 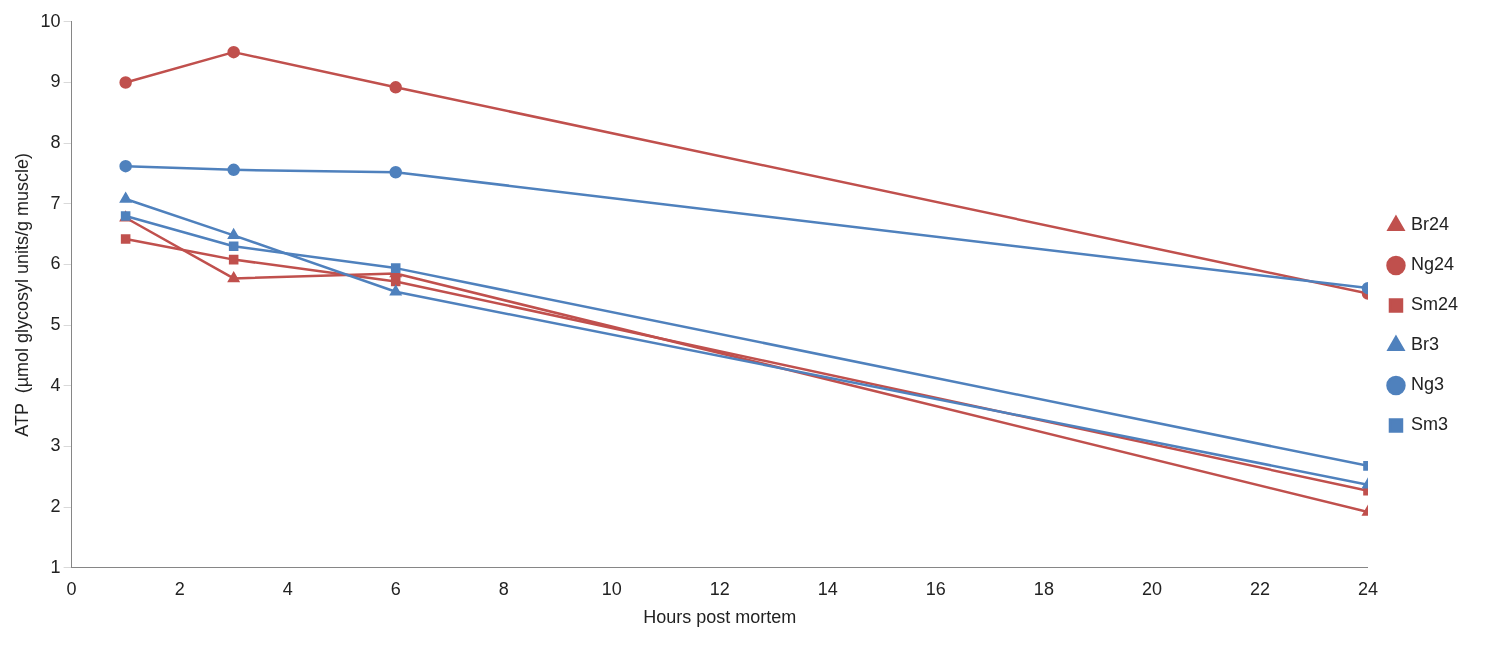 What do you see at coordinates (1427, 384) in the screenshot?
I see `legend-label: Ng3` at bounding box center [1427, 384].